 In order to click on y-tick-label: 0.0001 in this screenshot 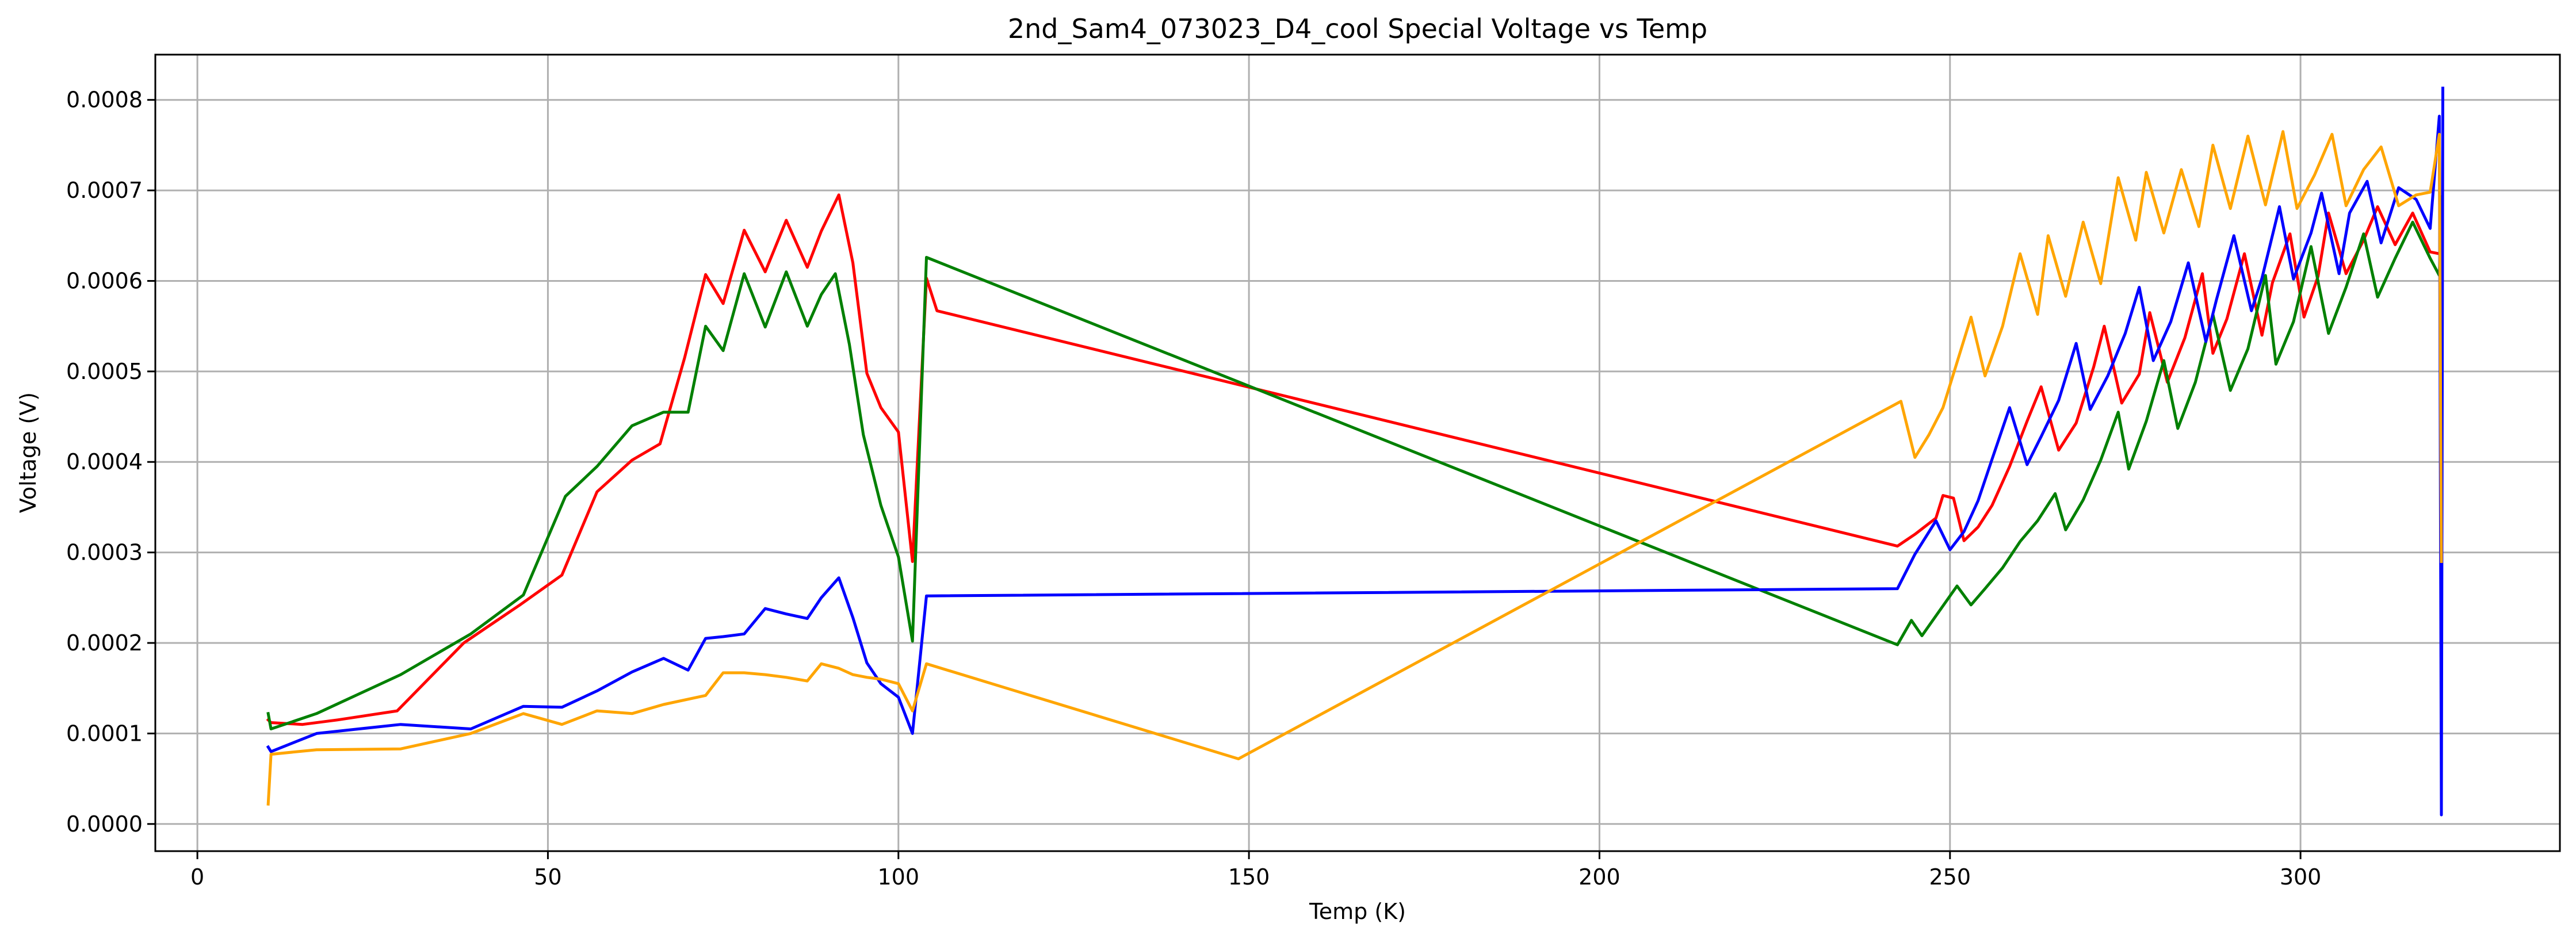, I will do `click(104, 733)`.